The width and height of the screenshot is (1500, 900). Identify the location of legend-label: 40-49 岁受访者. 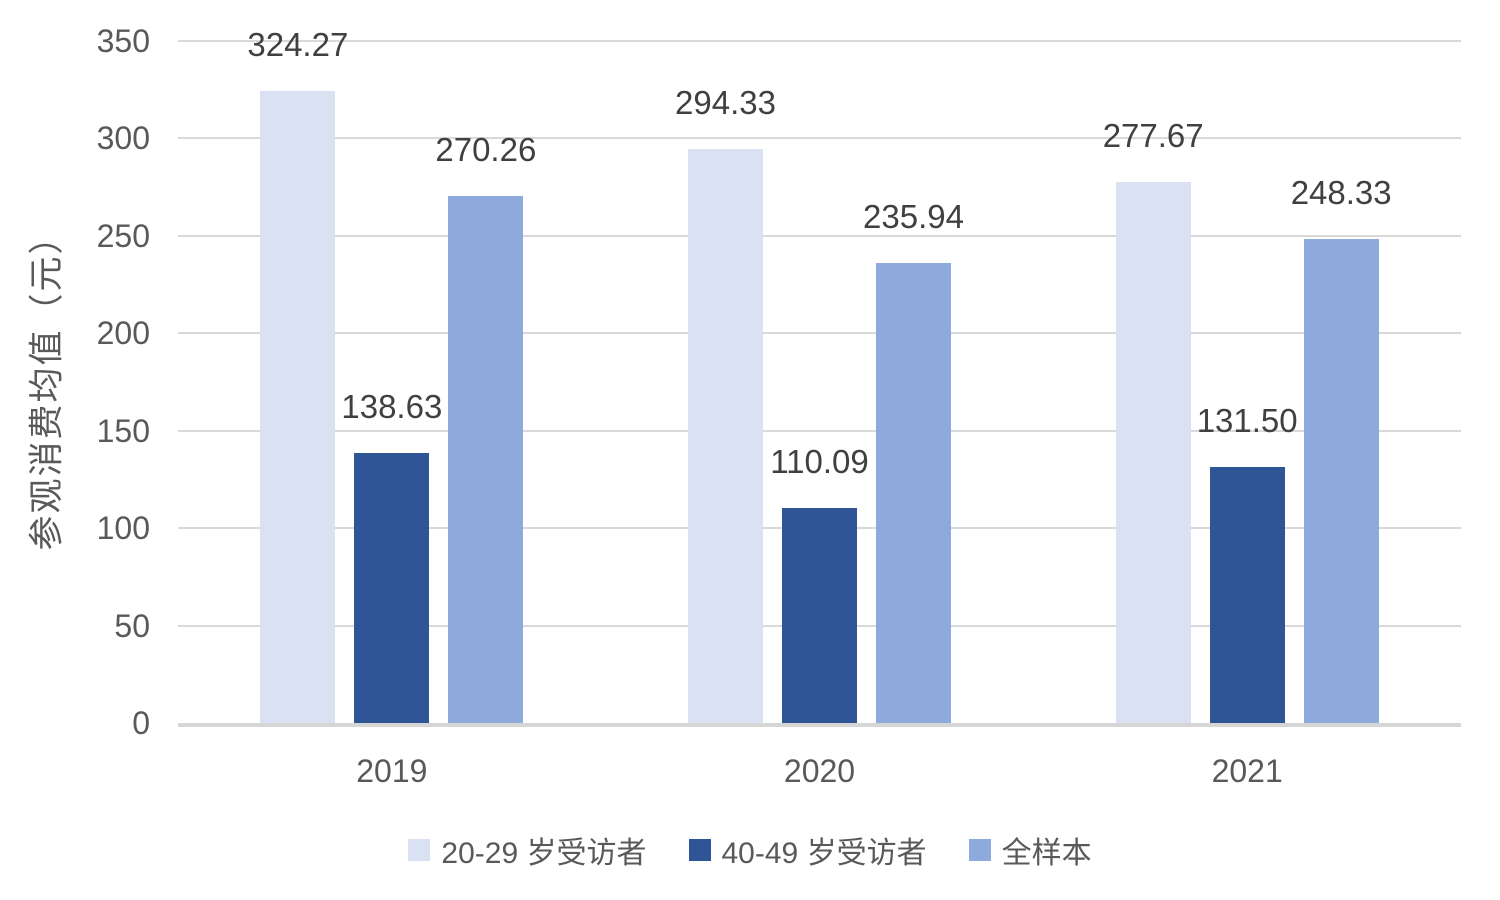
(824, 853).